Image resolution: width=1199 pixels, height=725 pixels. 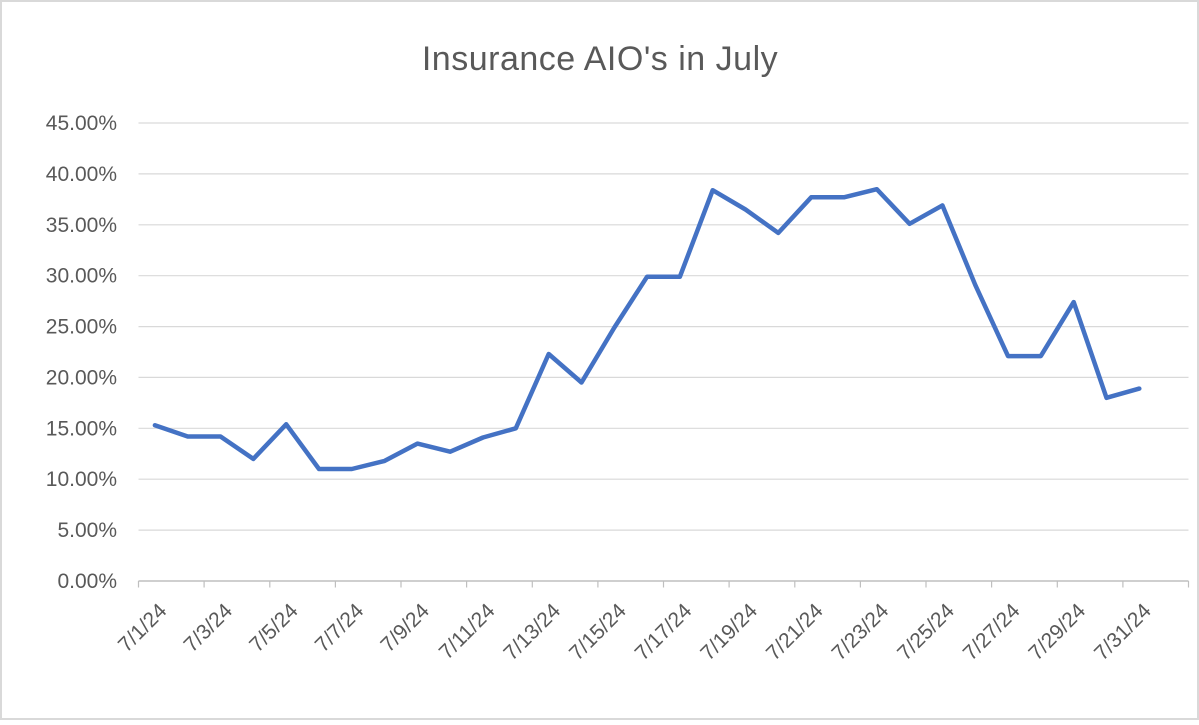 I want to click on x-axis-label: 7/31/24, so click(x=1123, y=632).